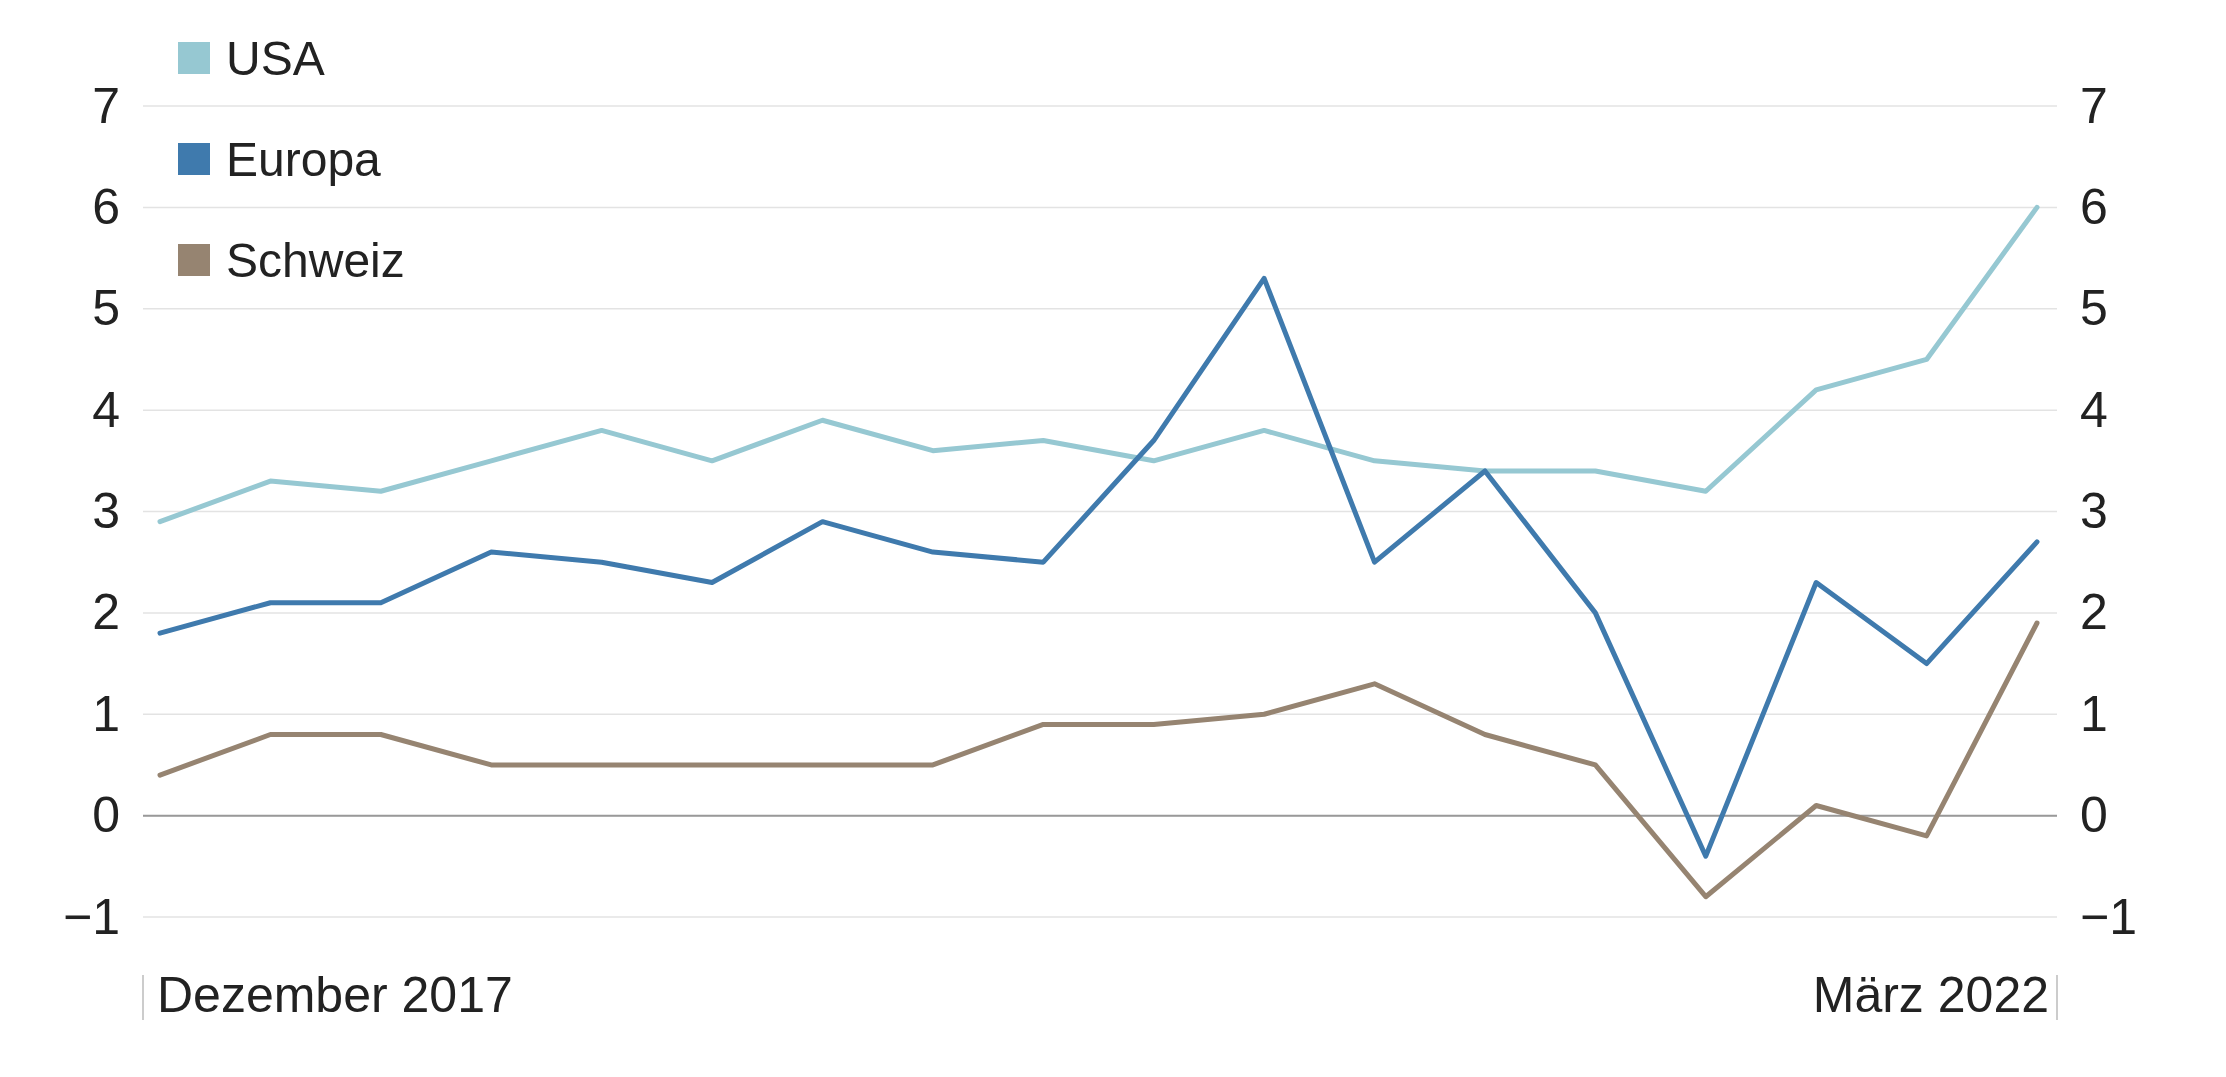 The image size is (2226, 1077). What do you see at coordinates (2094, 713) in the screenshot?
I see `y2-tick-label: 1` at bounding box center [2094, 713].